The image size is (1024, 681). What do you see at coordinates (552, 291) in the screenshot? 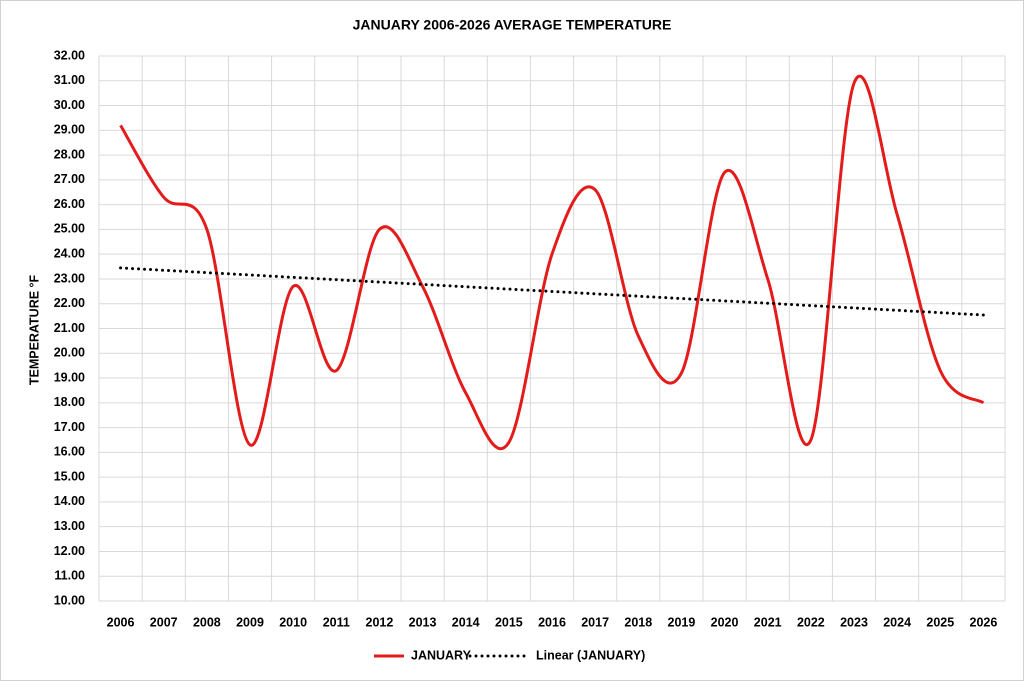
I see `trendline` at bounding box center [552, 291].